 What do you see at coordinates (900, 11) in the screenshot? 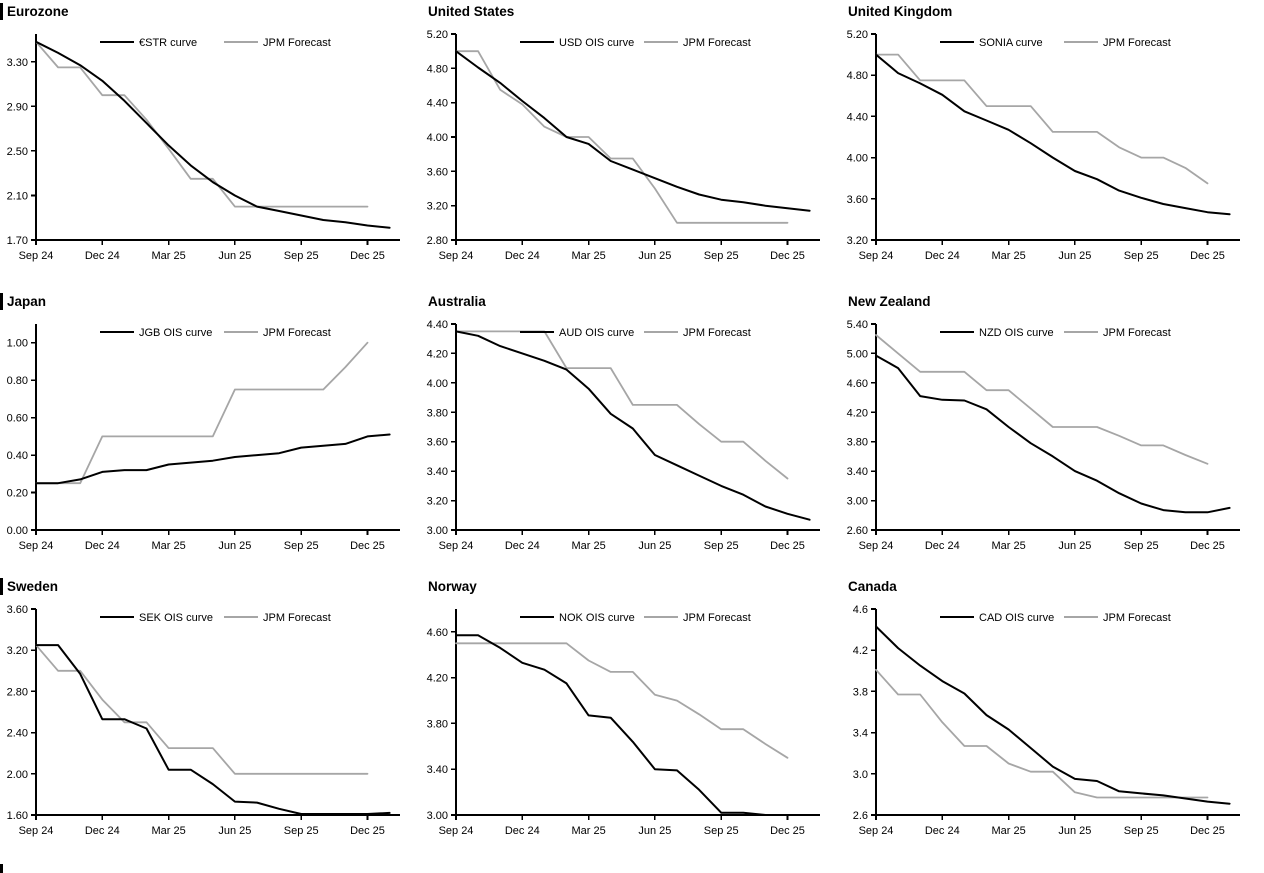
I see `chart-title: United Kingdom` at bounding box center [900, 11].